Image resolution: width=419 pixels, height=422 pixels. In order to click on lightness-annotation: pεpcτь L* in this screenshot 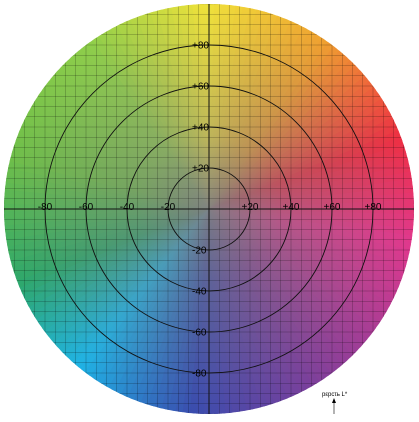, I will do `click(335, 395)`.